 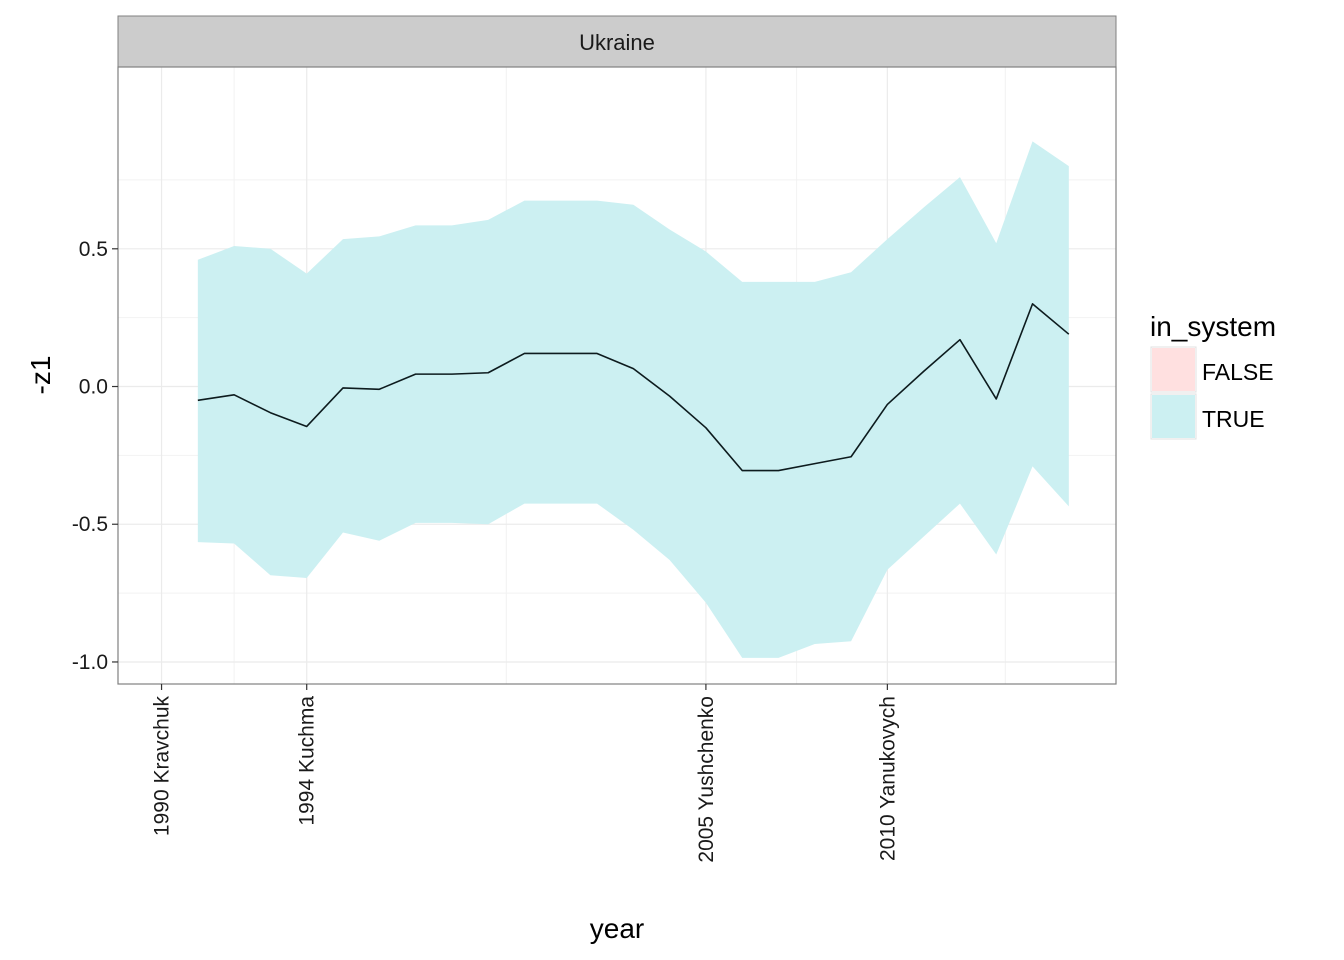 I want to click on legend-label-false: FALSE, so click(x=1238, y=372).